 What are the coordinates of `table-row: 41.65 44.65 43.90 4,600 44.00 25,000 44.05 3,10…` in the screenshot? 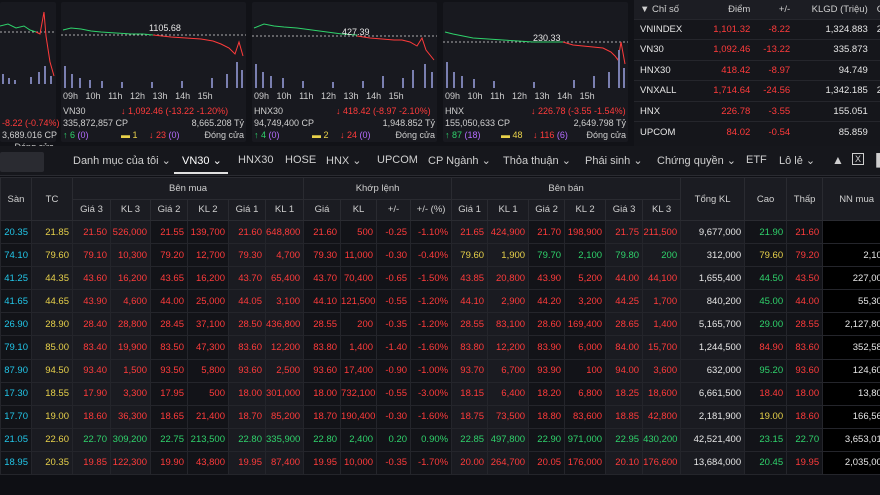 It's located at (440, 301).